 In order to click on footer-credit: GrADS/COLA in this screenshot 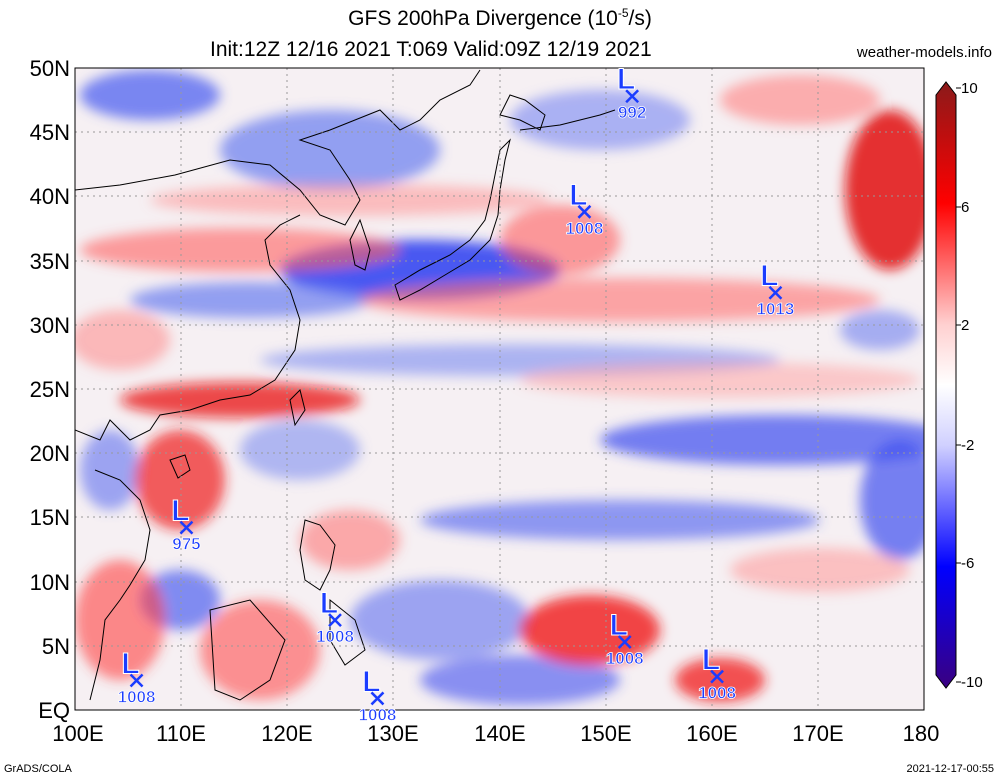, I will do `click(38, 769)`.